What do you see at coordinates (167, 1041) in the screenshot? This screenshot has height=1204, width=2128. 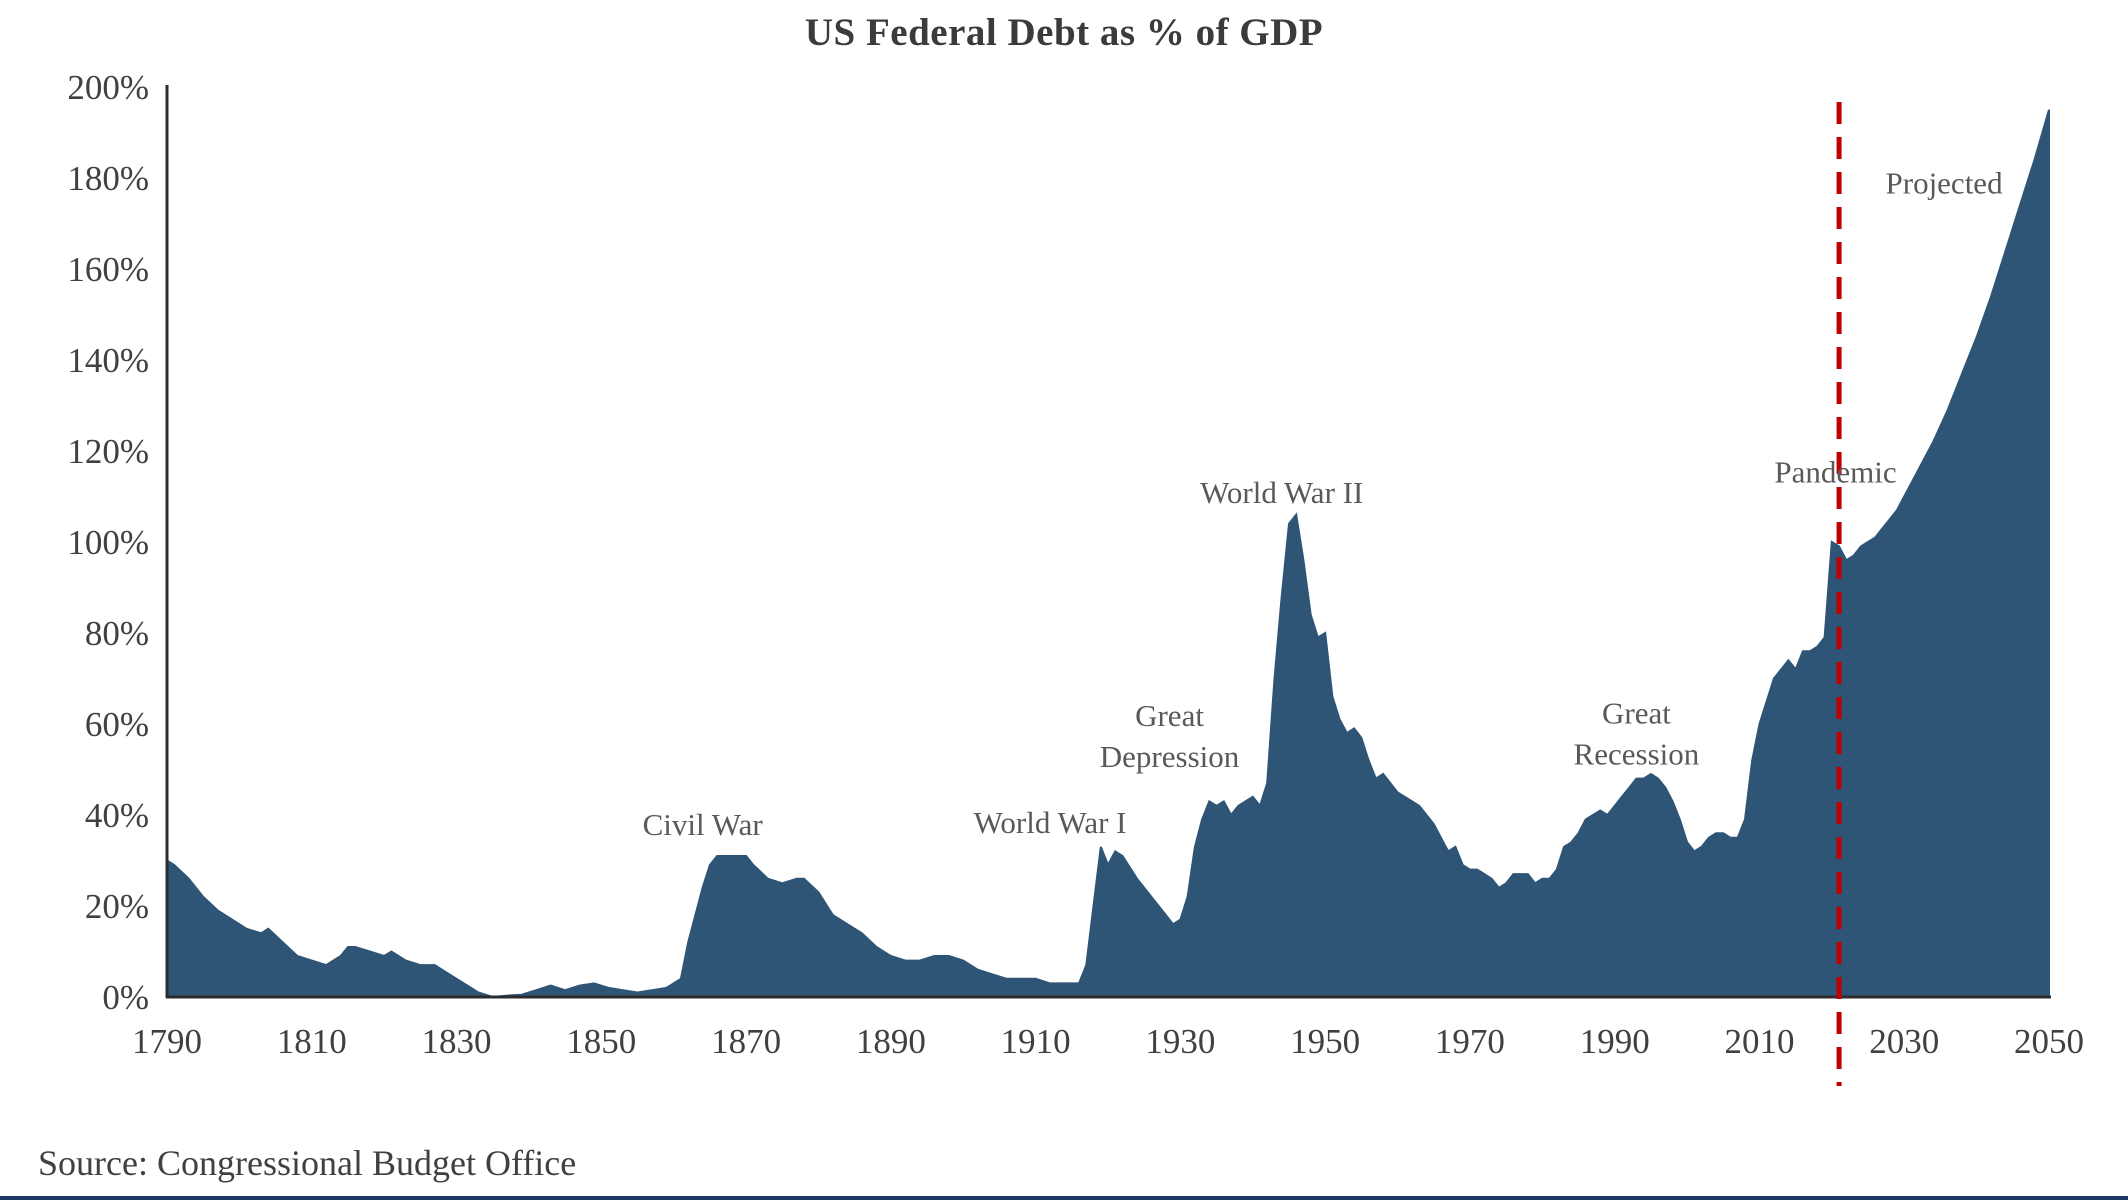 I see `x-tick-label: 1790` at bounding box center [167, 1041].